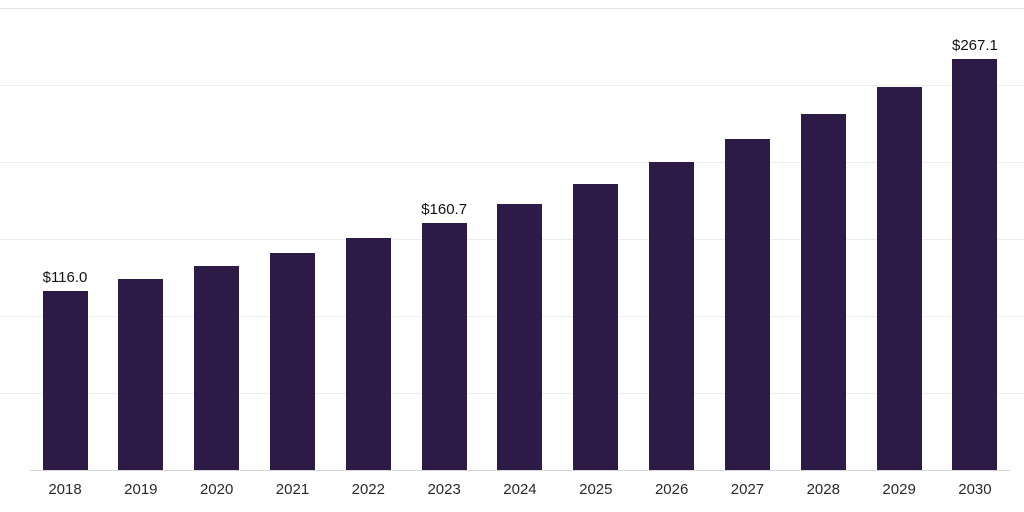 The image size is (1024, 512). I want to click on bar-group-2018: $116.0, so click(65, 369).